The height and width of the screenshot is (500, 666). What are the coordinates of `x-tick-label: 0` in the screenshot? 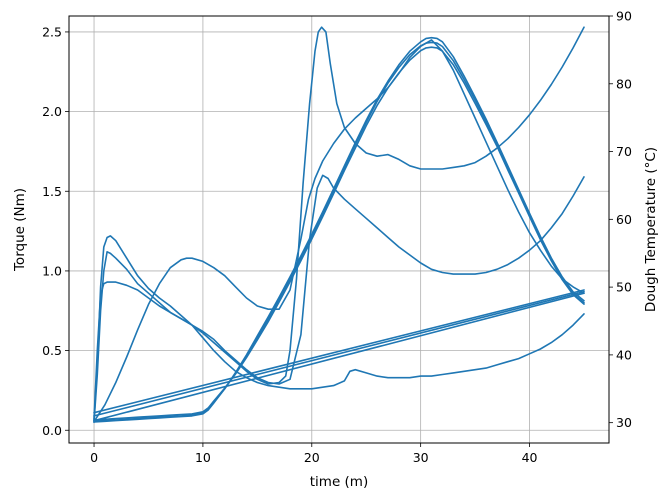 It's located at (94, 457).